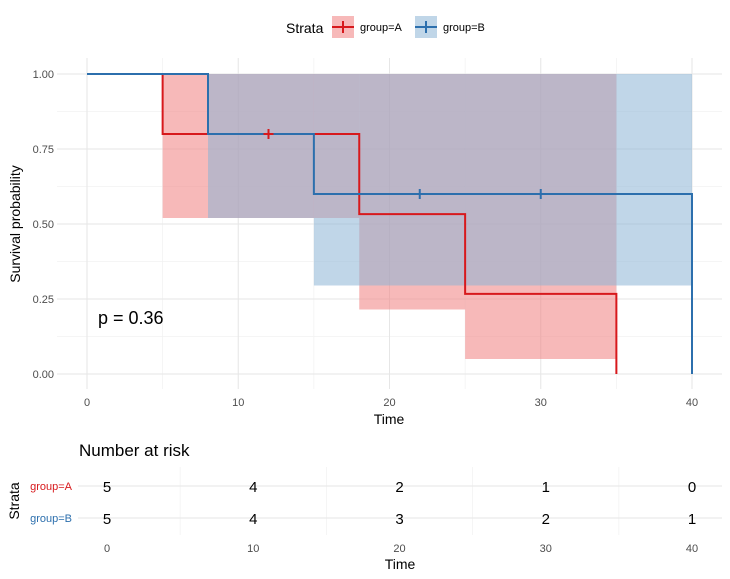 The image size is (730, 579). Describe the element at coordinates (389, 419) in the screenshot. I see `x-axis-title: Time` at that location.